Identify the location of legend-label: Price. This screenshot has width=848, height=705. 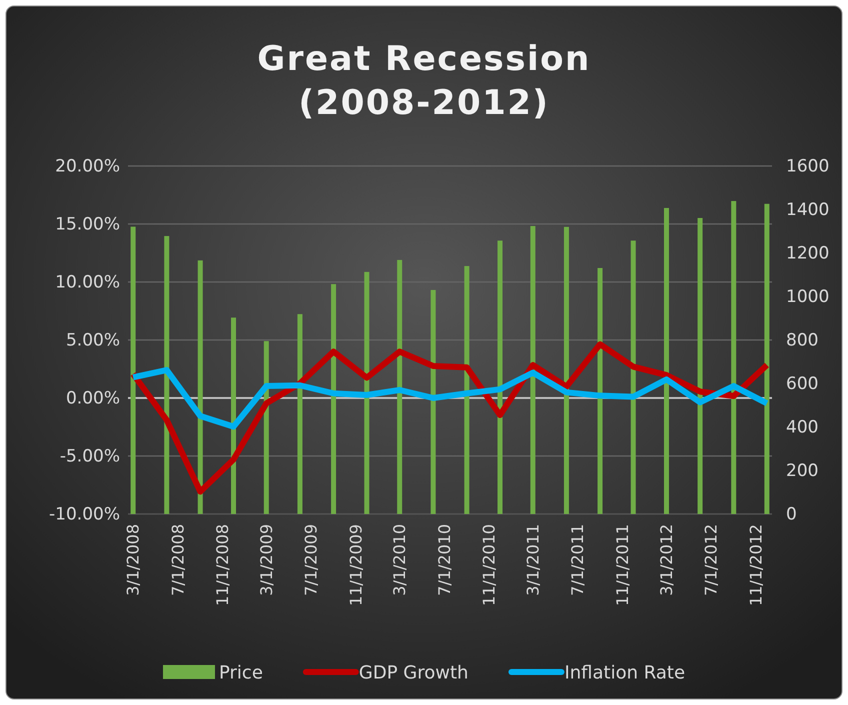
(240, 673).